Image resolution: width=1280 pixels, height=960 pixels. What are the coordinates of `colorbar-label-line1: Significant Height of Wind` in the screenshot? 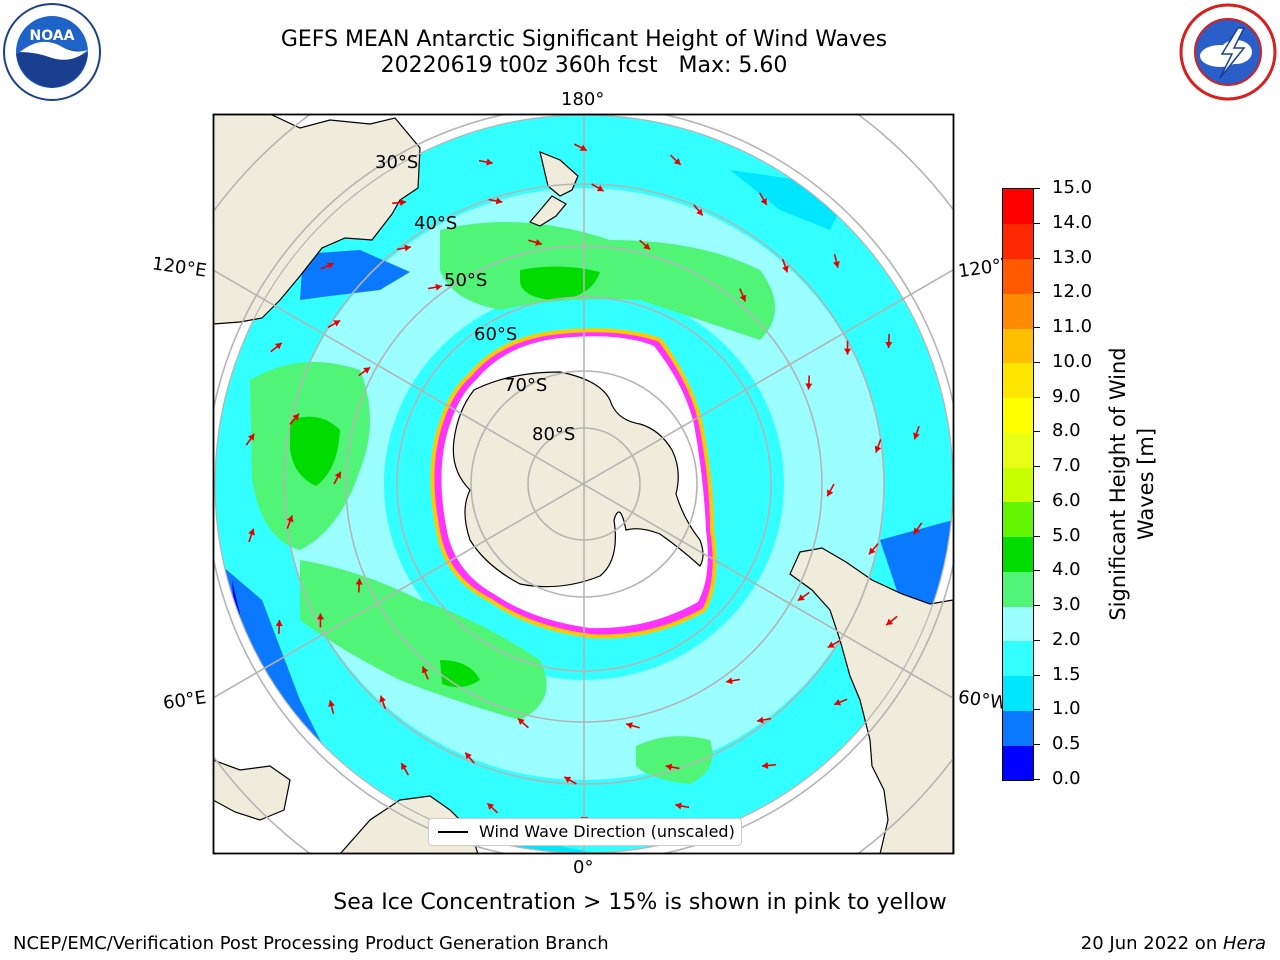 It's located at (1118, 484).